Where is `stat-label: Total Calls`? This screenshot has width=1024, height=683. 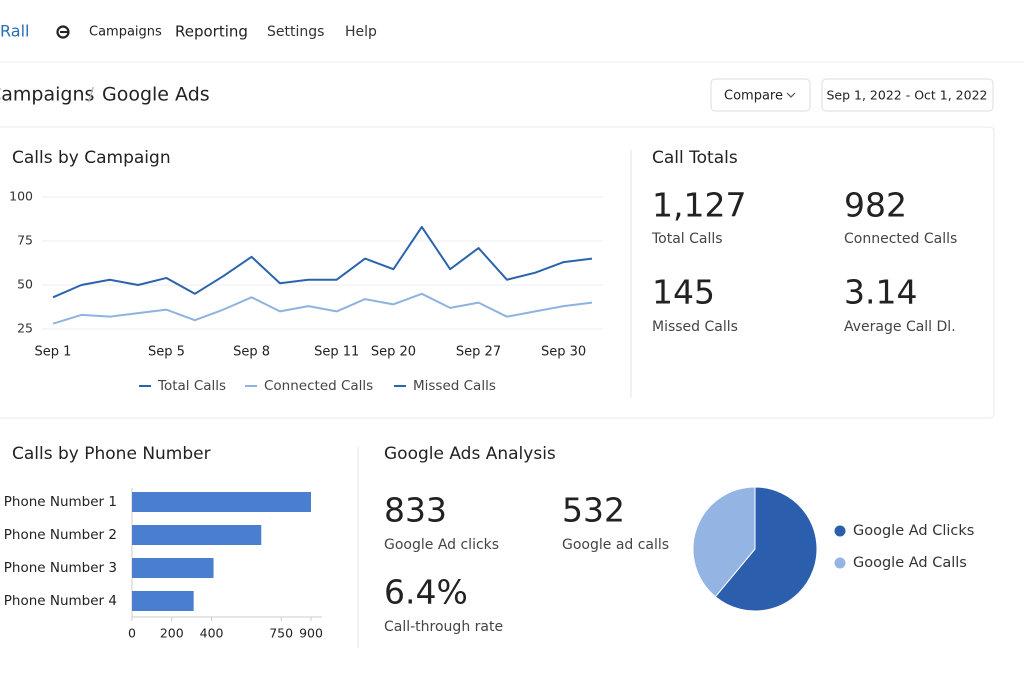 stat-label: Total Calls is located at coordinates (687, 239).